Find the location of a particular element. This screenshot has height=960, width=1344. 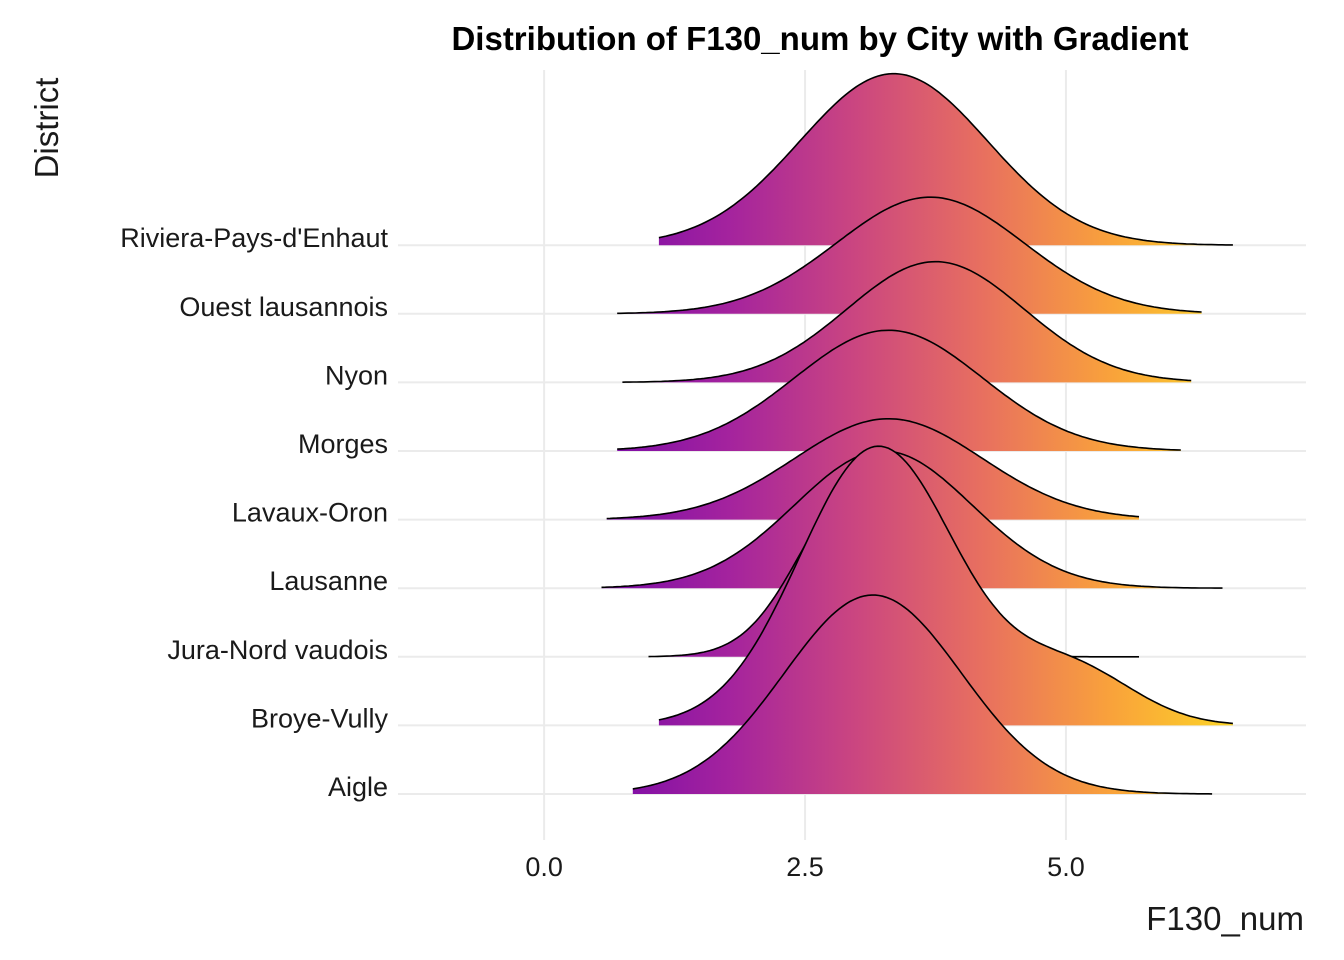

ridge-aigle is located at coordinates (922, 694).